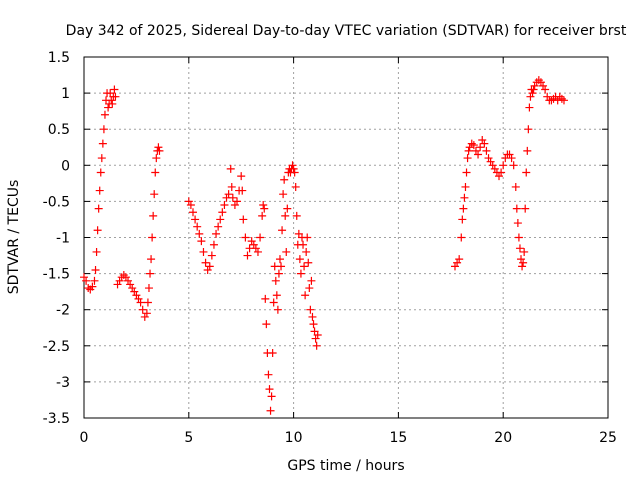  I want to click on x-tick-label: 25, so click(608, 438).